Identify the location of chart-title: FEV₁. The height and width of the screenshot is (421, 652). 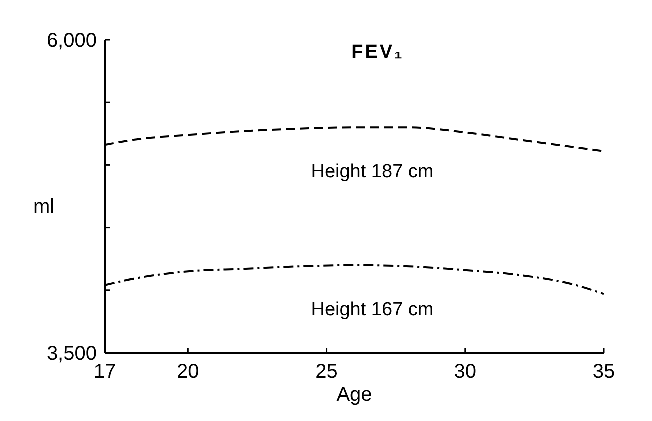
(378, 52).